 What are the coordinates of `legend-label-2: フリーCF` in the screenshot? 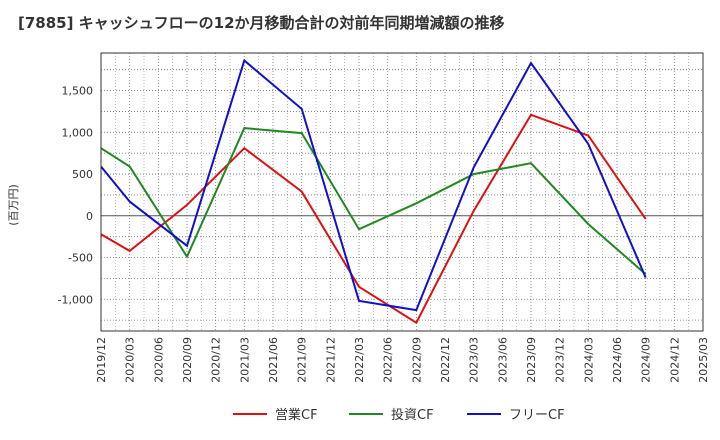 It's located at (537, 415).